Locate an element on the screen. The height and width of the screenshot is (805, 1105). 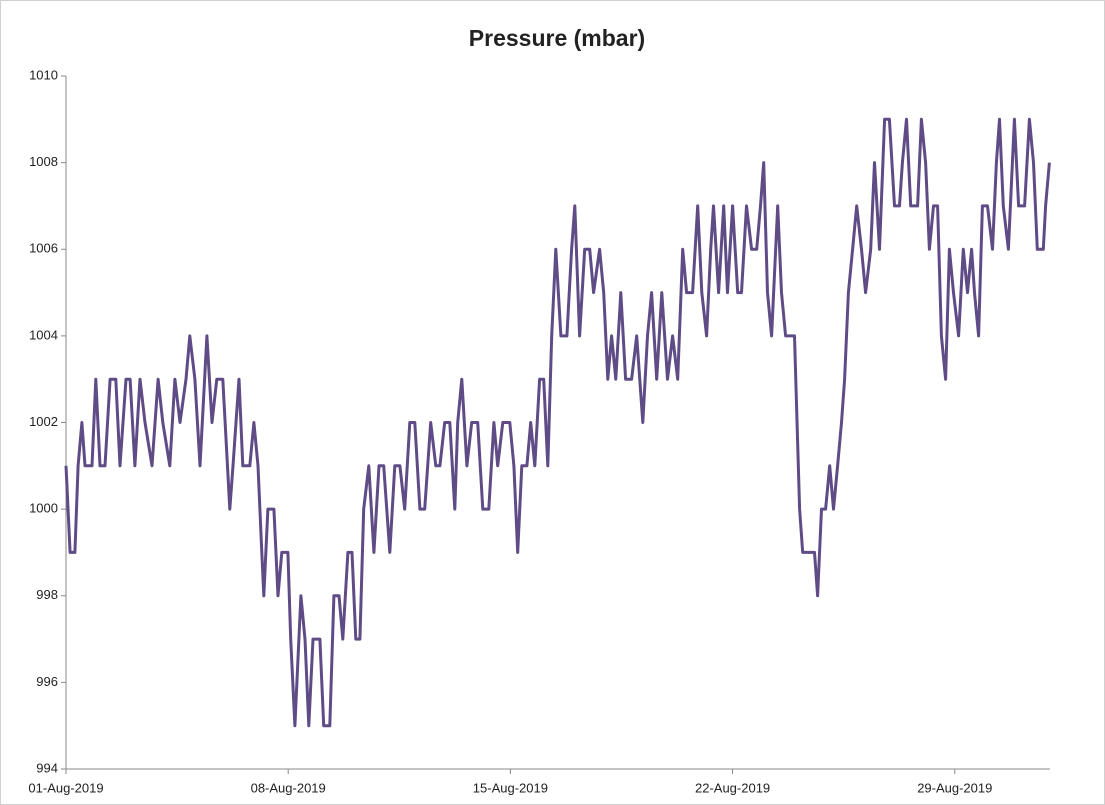
y-tick-label: 998 is located at coordinates (47, 594).